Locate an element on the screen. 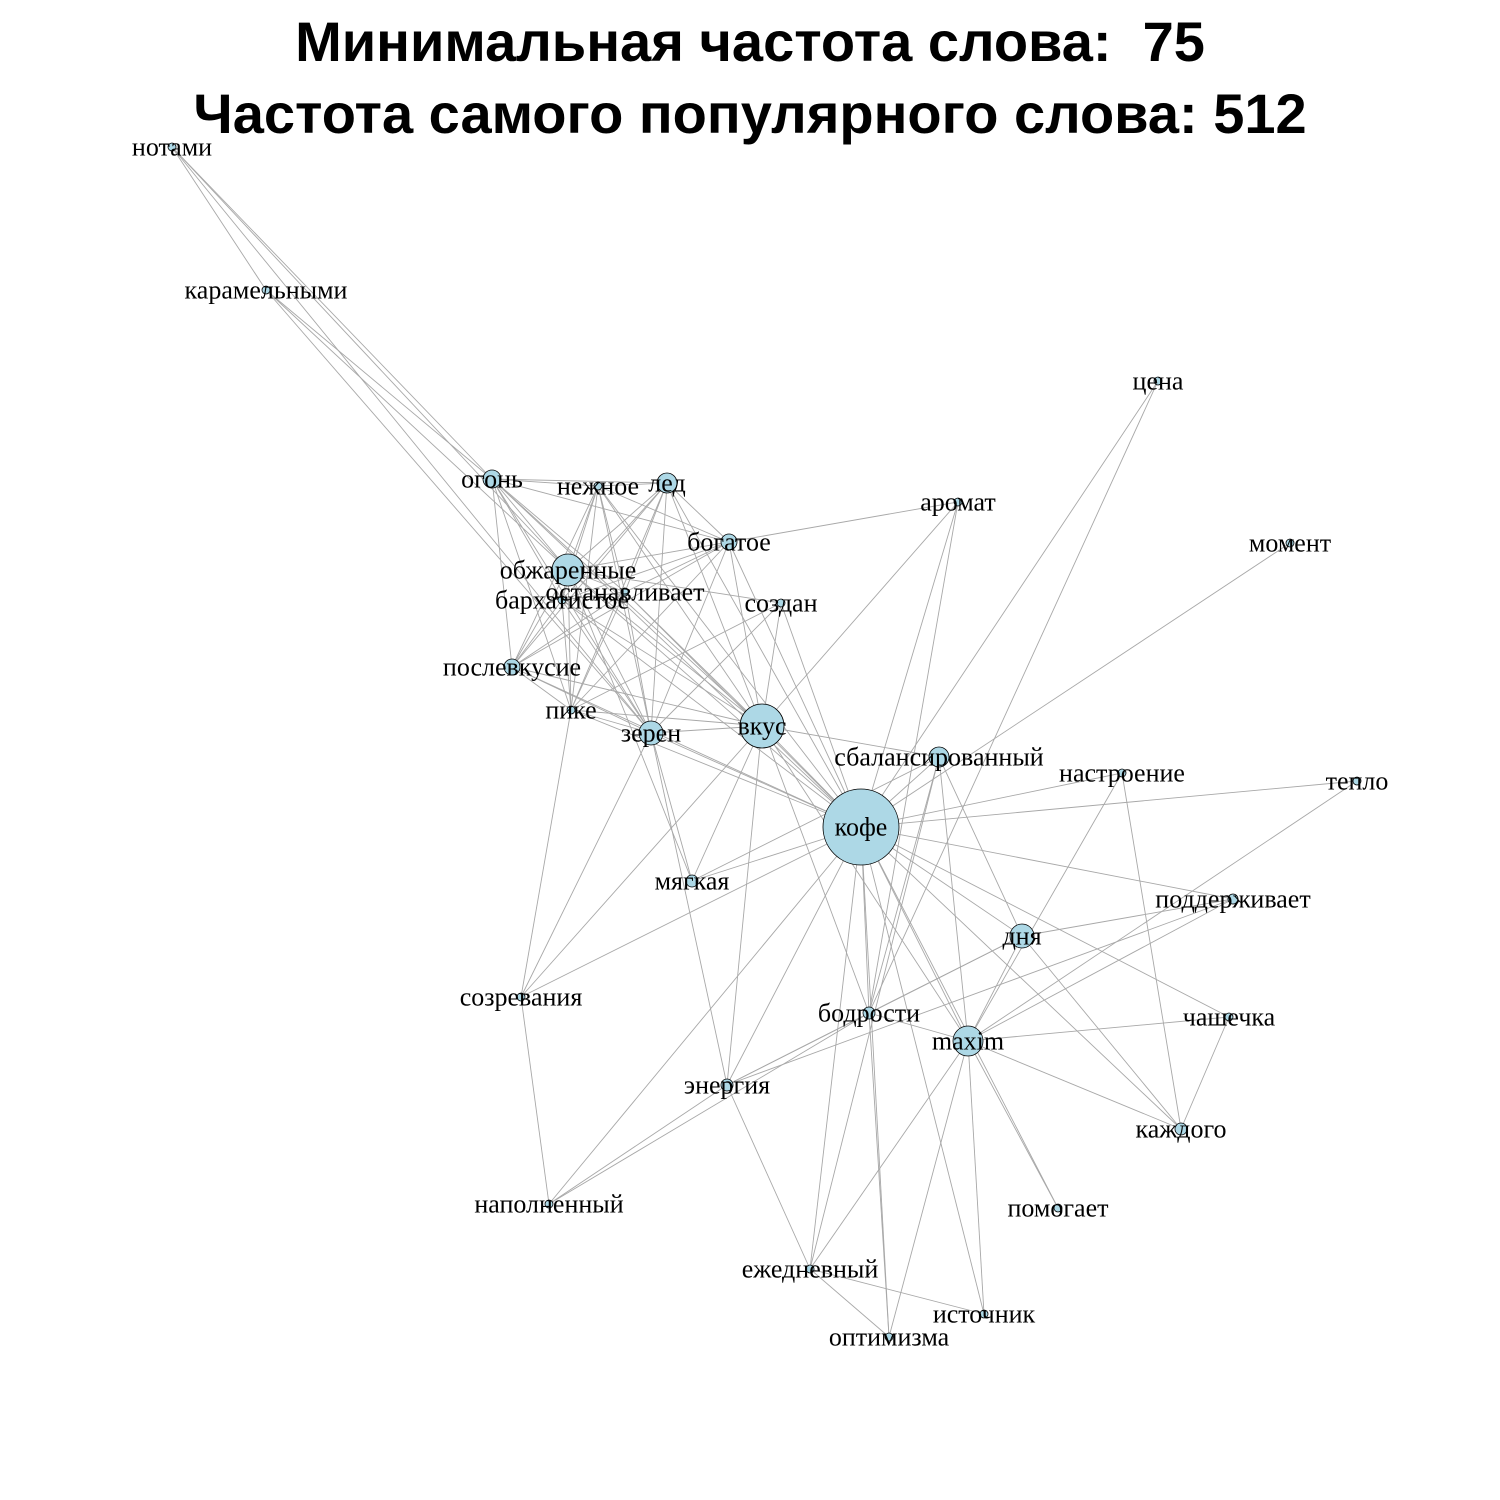 The width and height of the screenshot is (1500, 1500). node-label: момент is located at coordinates (1290, 543).